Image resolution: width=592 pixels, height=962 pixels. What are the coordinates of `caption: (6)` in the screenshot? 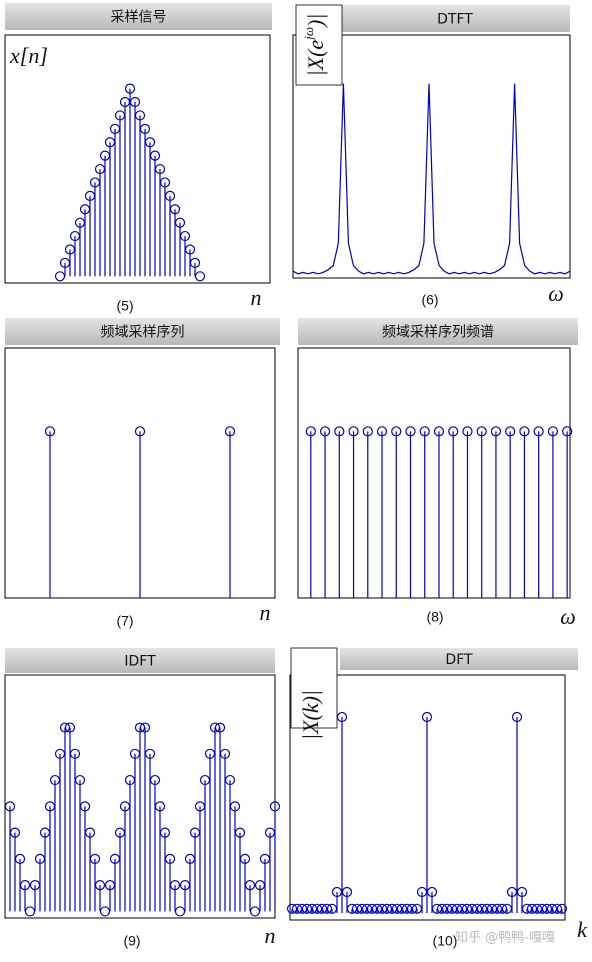 It's located at (429, 300).